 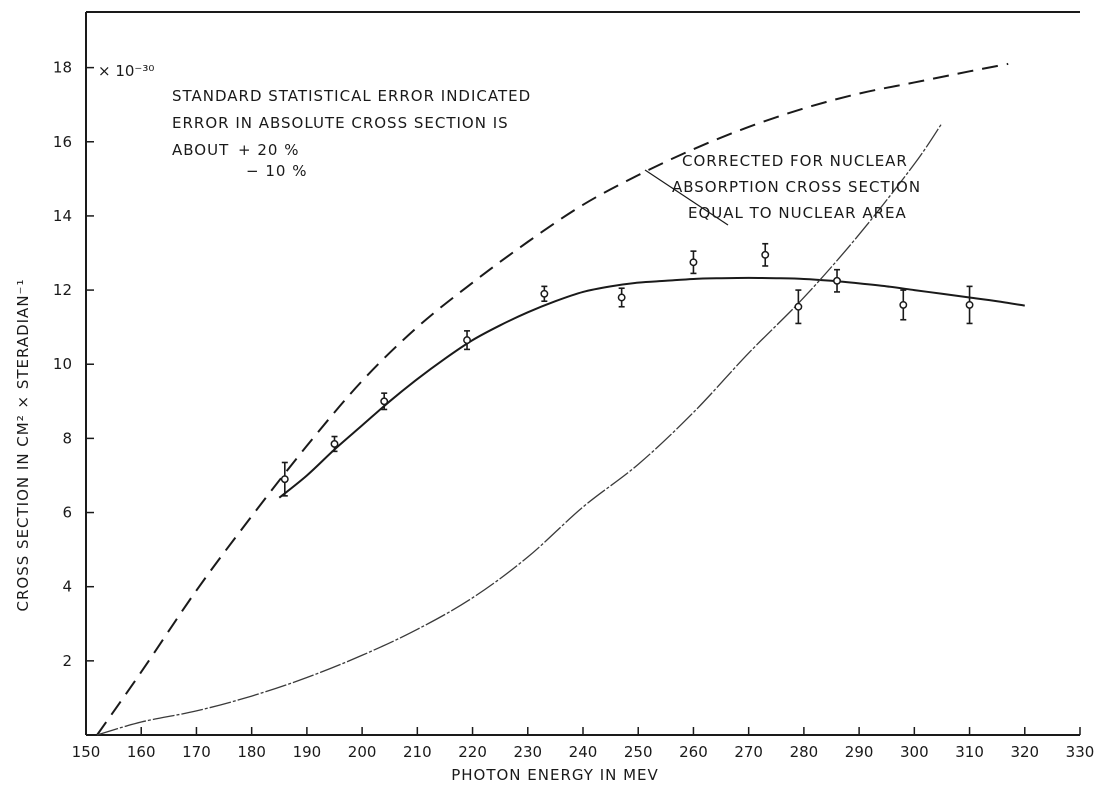 I want to click on x-tick-label: 310, so click(x=969, y=752).